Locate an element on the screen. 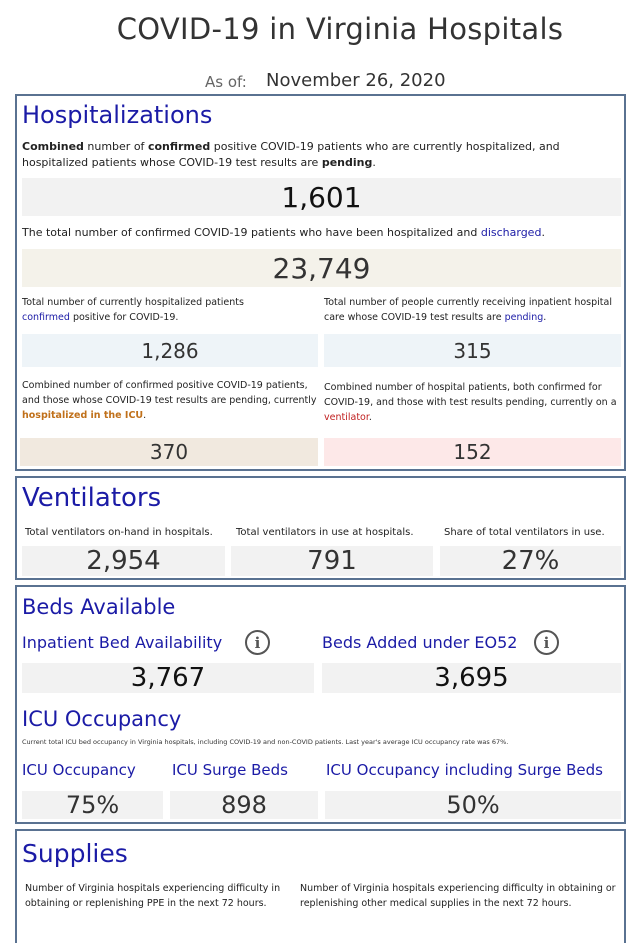 The width and height of the screenshot is (631, 943). vent-onhand-label: Total ventilators on-hand in hospitals. is located at coordinates (119, 532).